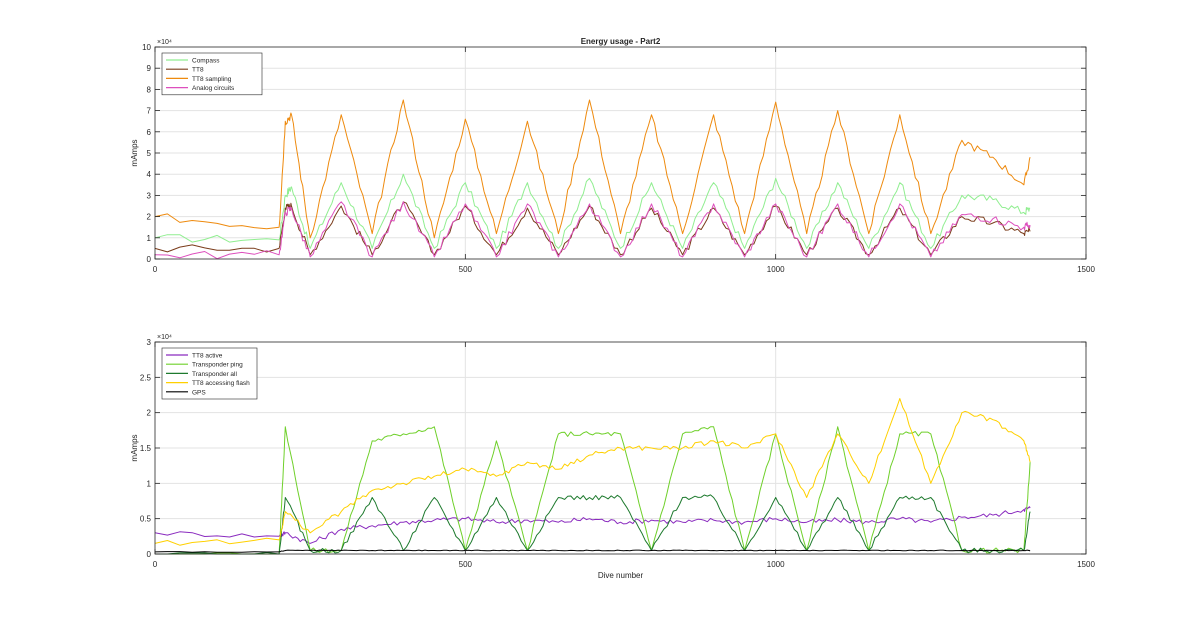  What do you see at coordinates (621, 575) in the screenshot?
I see `x-axis-label: Dive number` at bounding box center [621, 575].